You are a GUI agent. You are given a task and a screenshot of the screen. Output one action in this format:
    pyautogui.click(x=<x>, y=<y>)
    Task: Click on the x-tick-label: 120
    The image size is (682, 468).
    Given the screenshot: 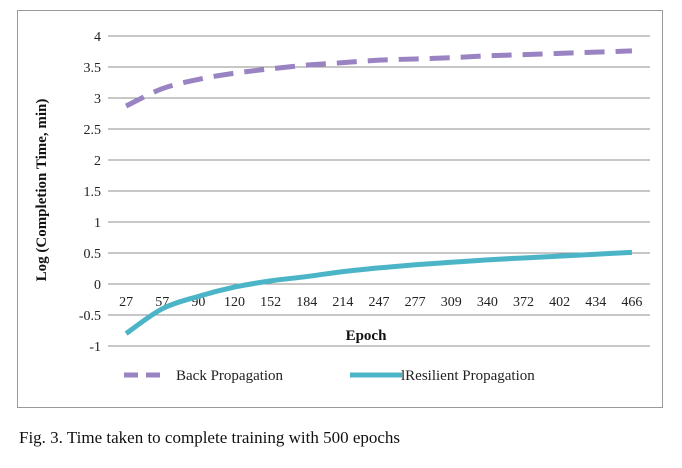 What is the action you would take?
    pyautogui.click(x=234, y=302)
    